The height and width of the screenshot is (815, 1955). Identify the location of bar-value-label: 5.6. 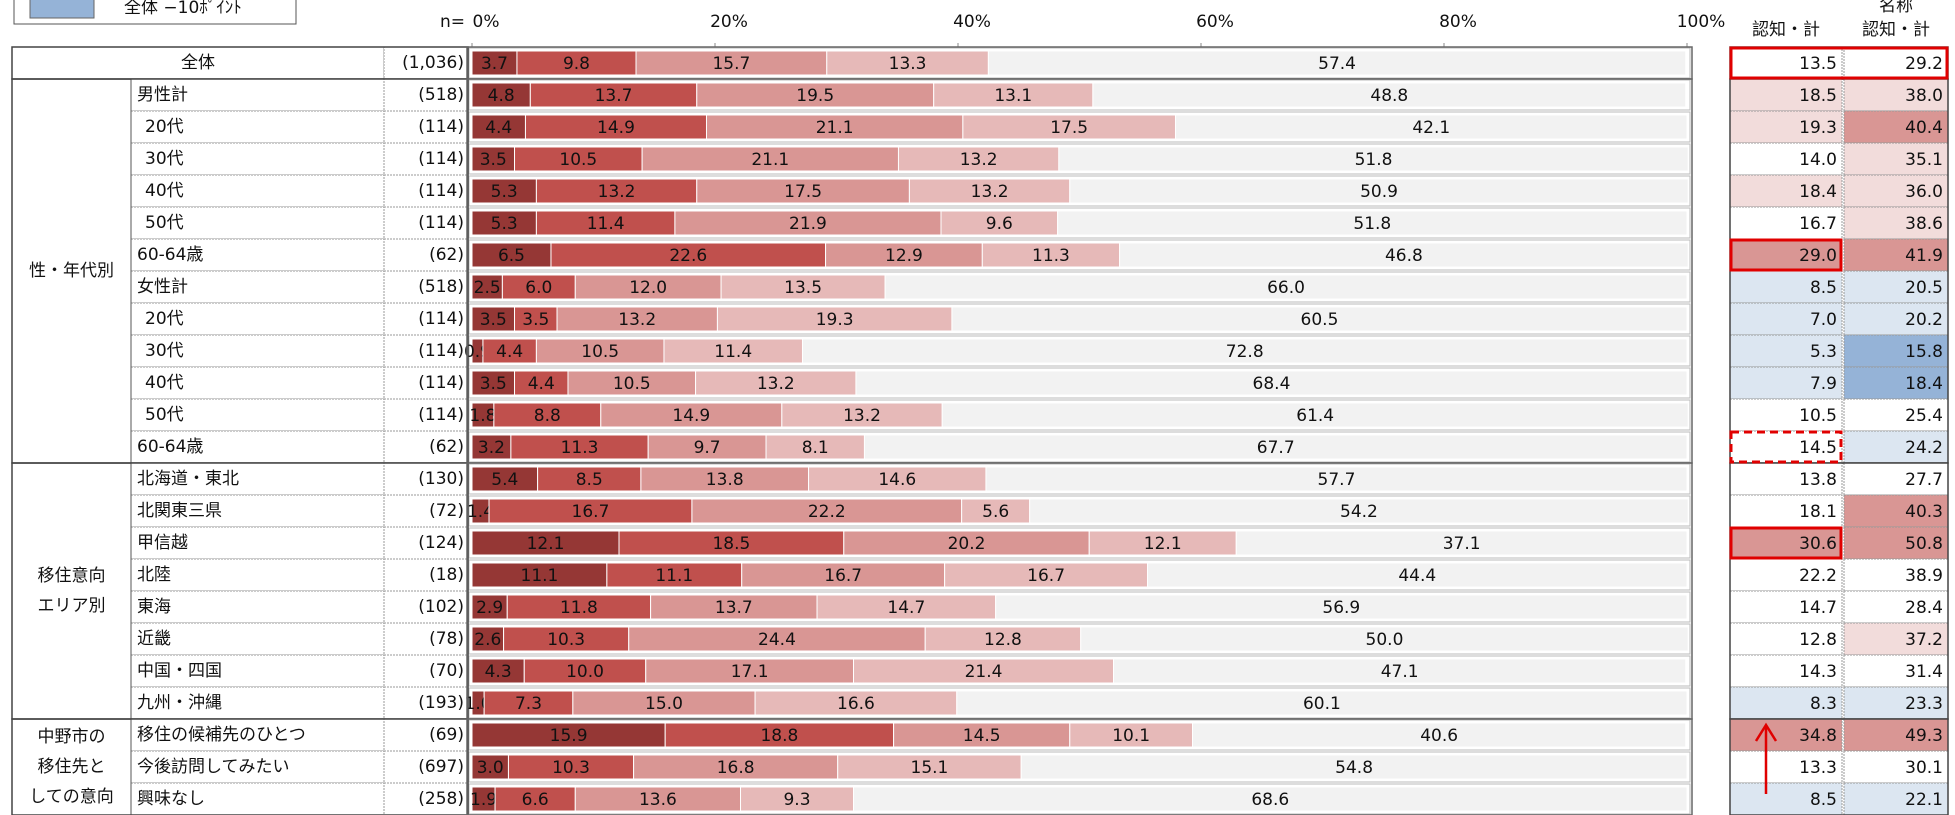
(995, 512).